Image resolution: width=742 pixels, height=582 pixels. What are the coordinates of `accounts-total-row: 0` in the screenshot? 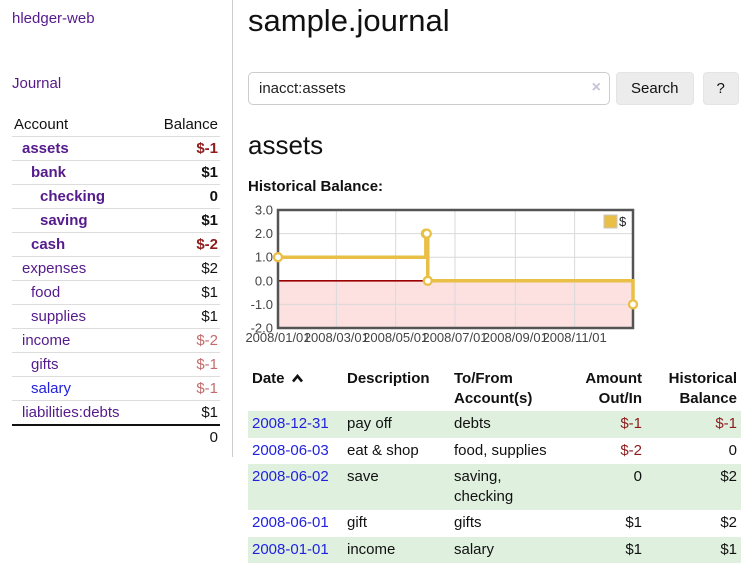 It's located at (116, 436).